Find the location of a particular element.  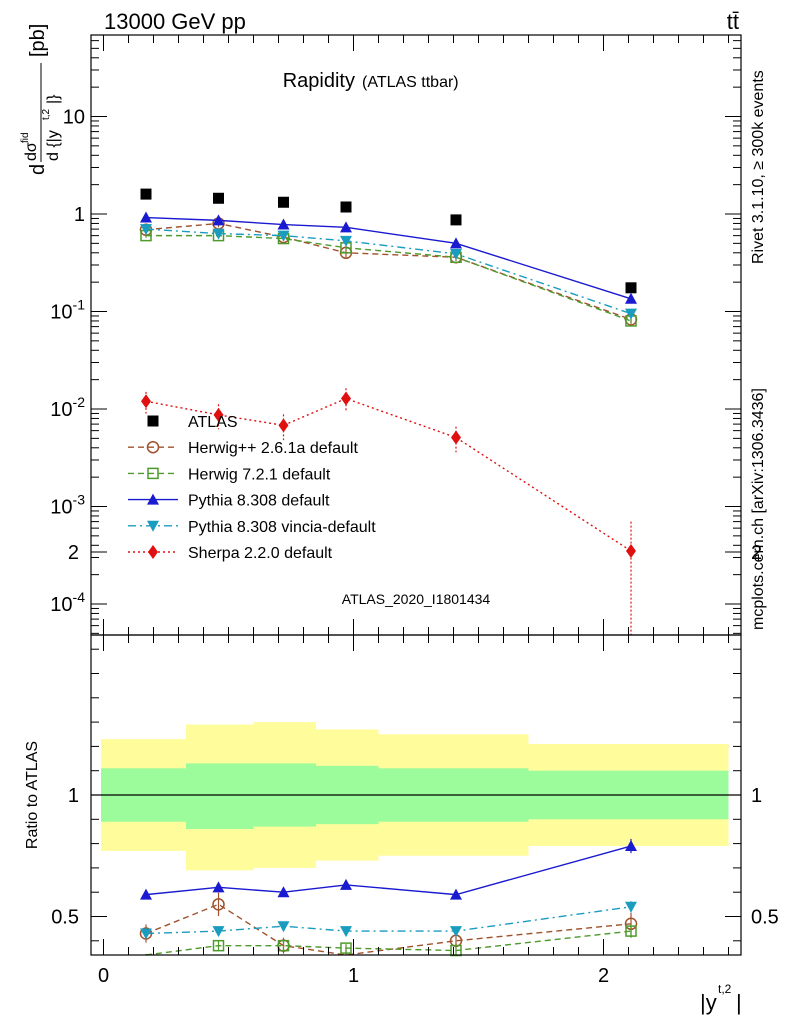

ratio-x-tick-label: 1 is located at coordinates (353, 976).